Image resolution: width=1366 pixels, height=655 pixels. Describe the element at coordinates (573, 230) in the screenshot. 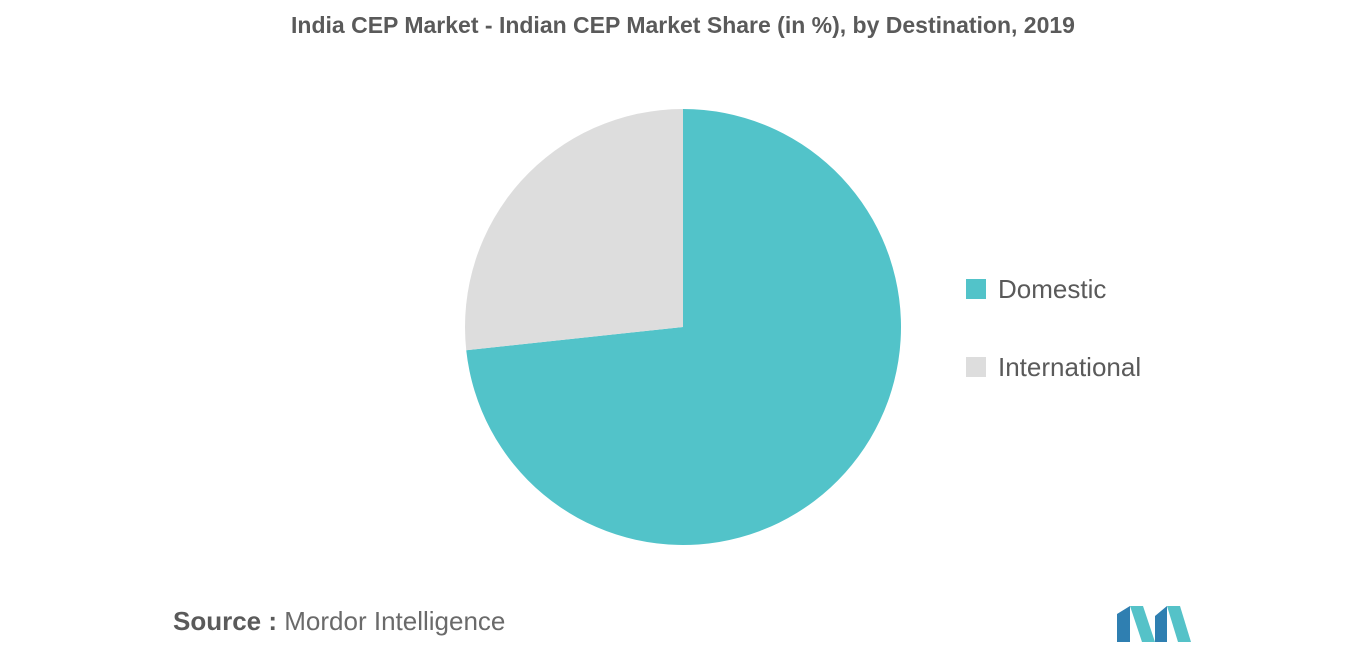

I see `pie-slice-international` at that location.